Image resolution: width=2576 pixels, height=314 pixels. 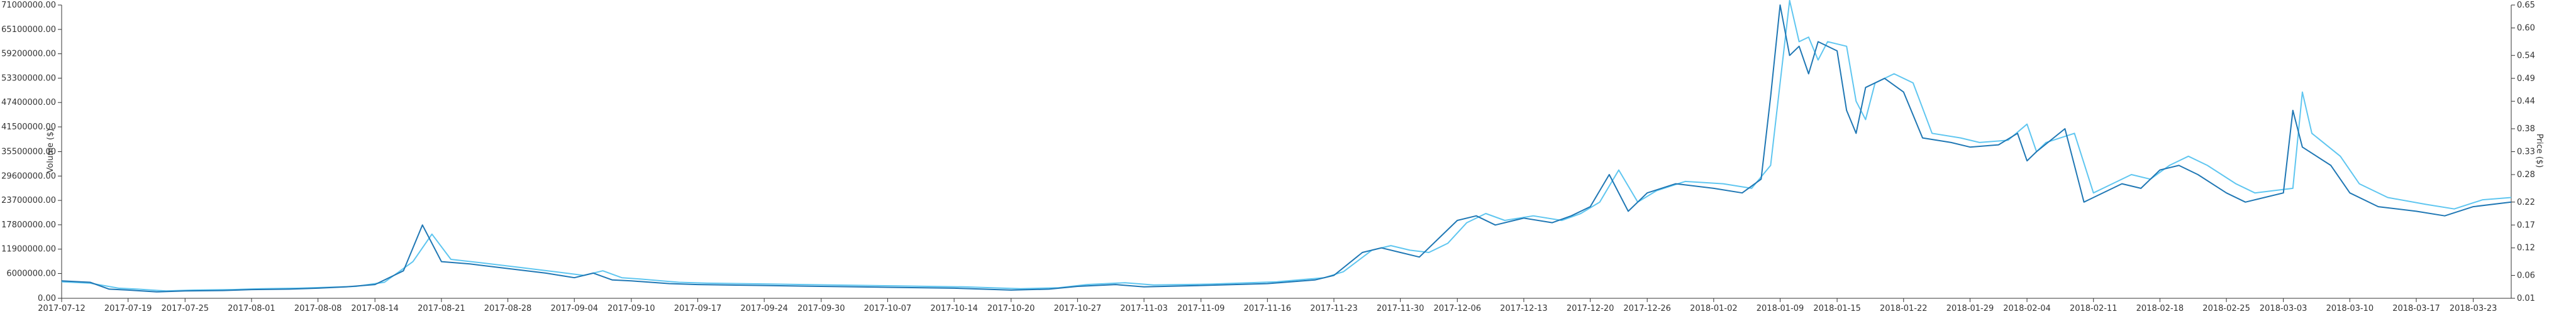 What do you see at coordinates (1590, 309) in the screenshot?
I see `x-tick-label: 2017-12-20` at bounding box center [1590, 309].